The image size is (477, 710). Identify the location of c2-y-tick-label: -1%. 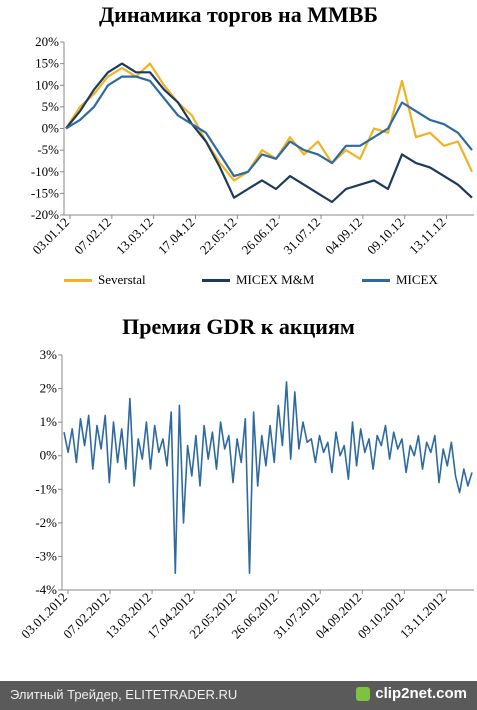
(46, 488).